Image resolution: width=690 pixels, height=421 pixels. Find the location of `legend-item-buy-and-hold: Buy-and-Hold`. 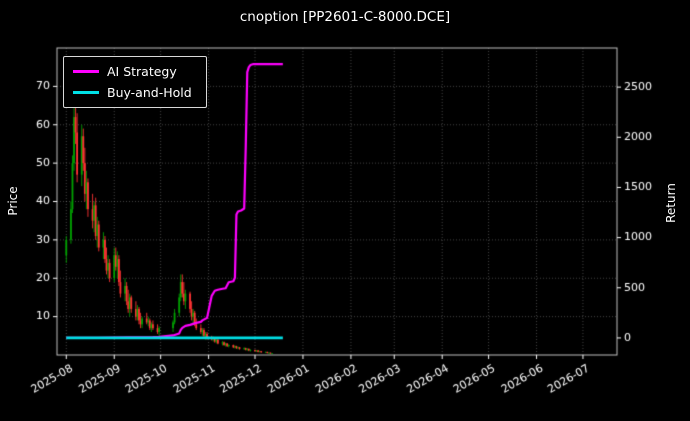

legend-item-buy-and-hold: Buy-and-Hold is located at coordinates (132, 92).